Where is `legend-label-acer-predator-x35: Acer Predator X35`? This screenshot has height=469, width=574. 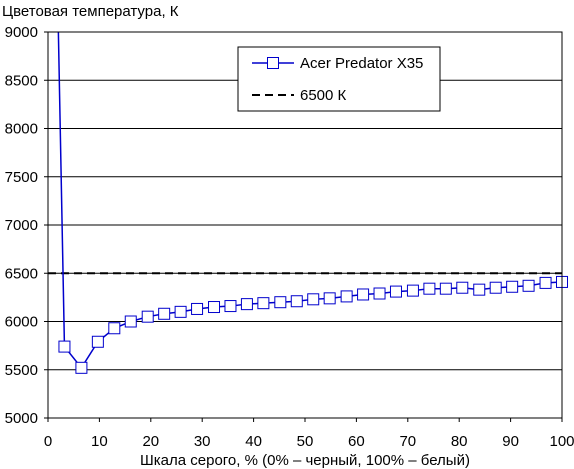
legend-label-acer-predator-x35: Acer Predator X35 is located at coordinates (361, 63).